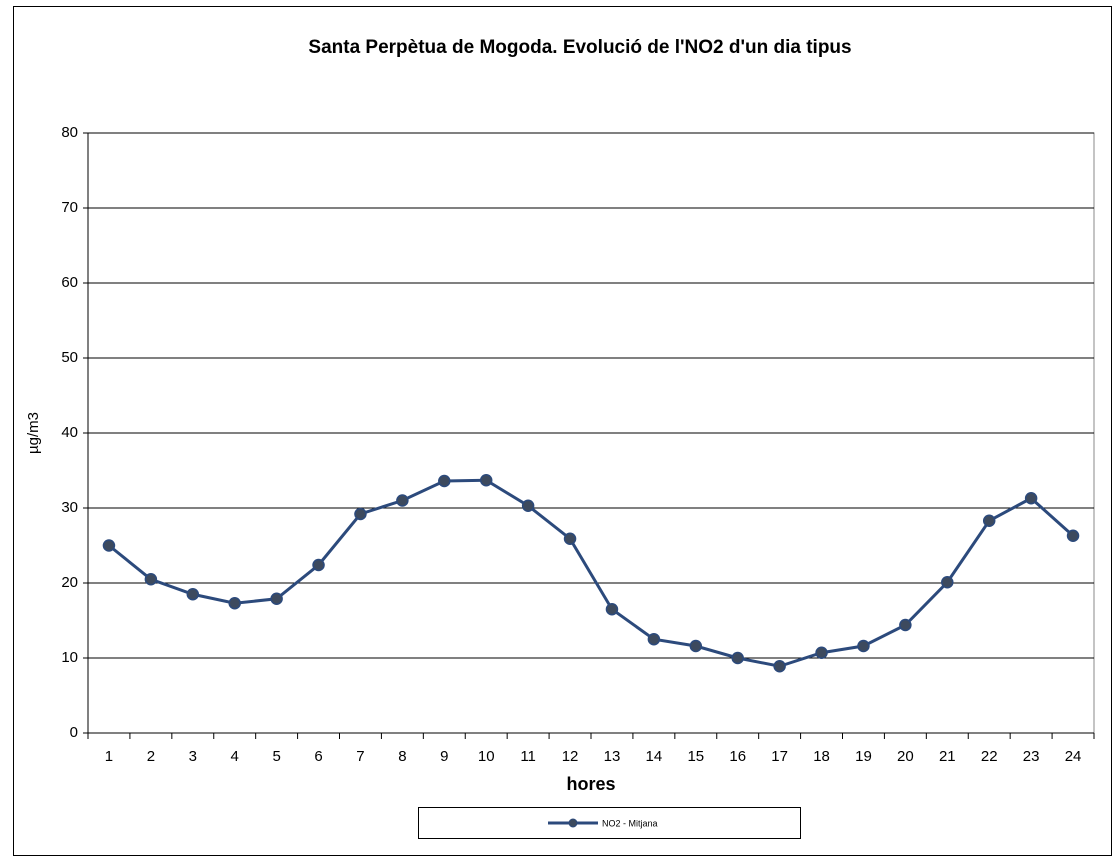 The width and height of the screenshot is (1119, 865). I want to click on x-tick-label: 4, so click(235, 756).